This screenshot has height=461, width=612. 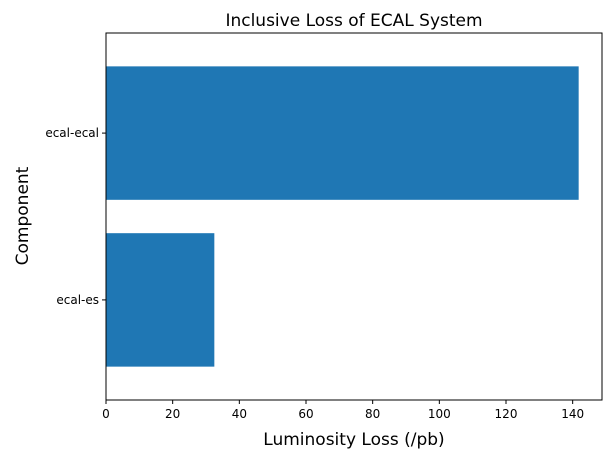 What do you see at coordinates (172, 414) in the screenshot?
I see `x-tick-label: 20` at bounding box center [172, 414].